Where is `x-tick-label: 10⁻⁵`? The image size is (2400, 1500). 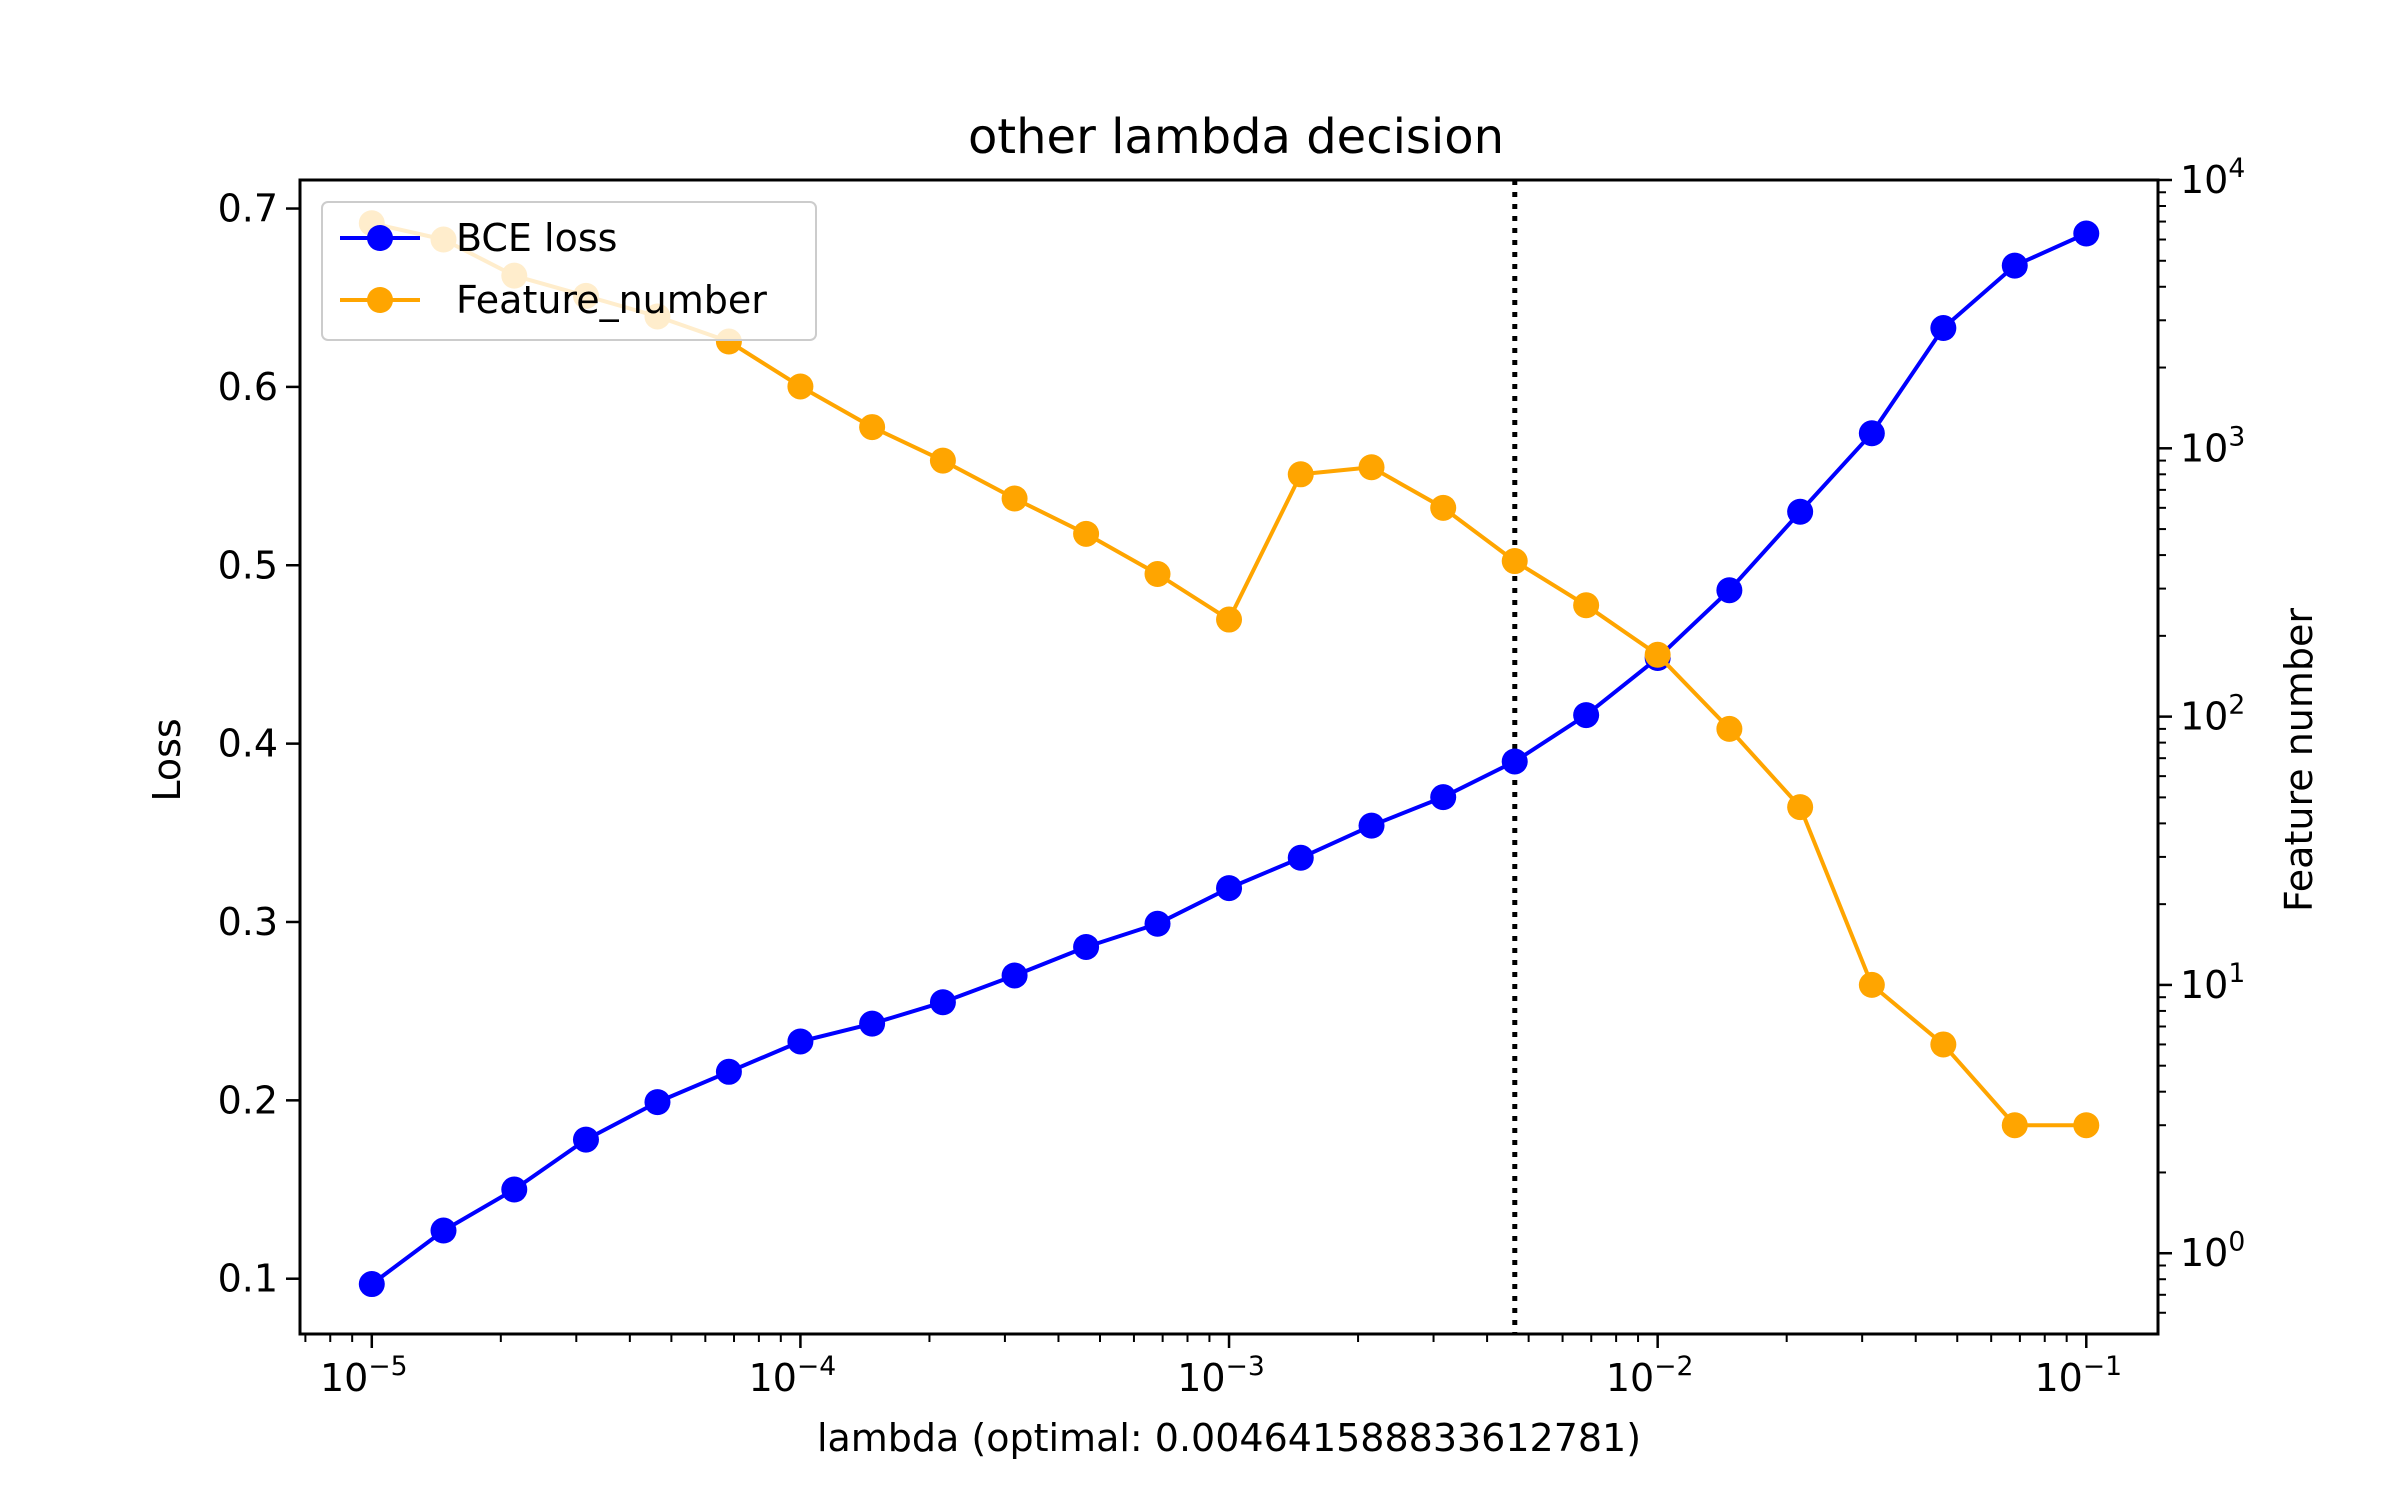 x-tick-label: 10⁻⁵ is located at coordinates (364, 1375).